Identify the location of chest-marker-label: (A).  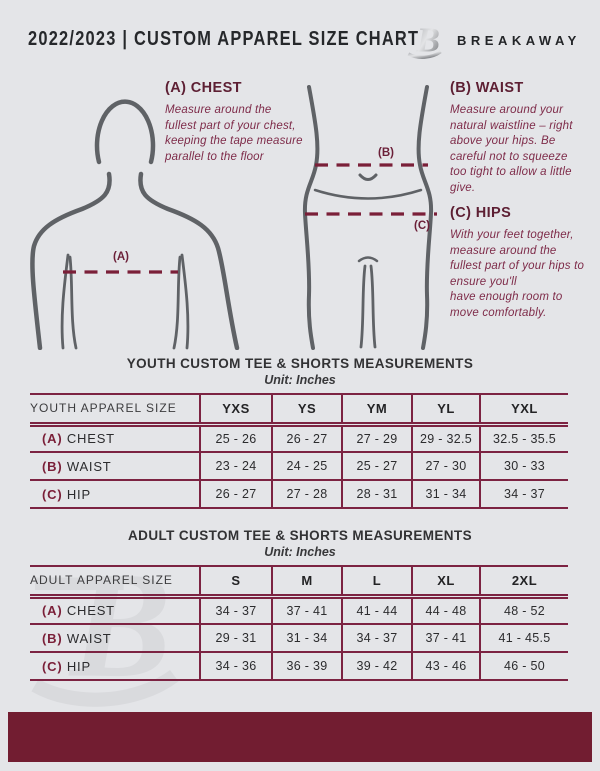
(121, 257).